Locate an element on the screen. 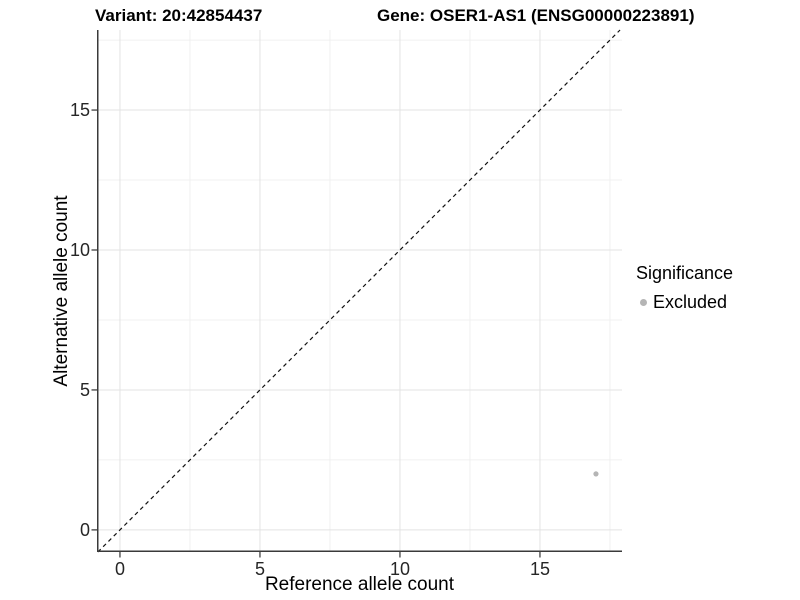 The width and height of the screenshot is (800, 600). legend-item-excluded: Excluded is located at coordinates (684, 302).